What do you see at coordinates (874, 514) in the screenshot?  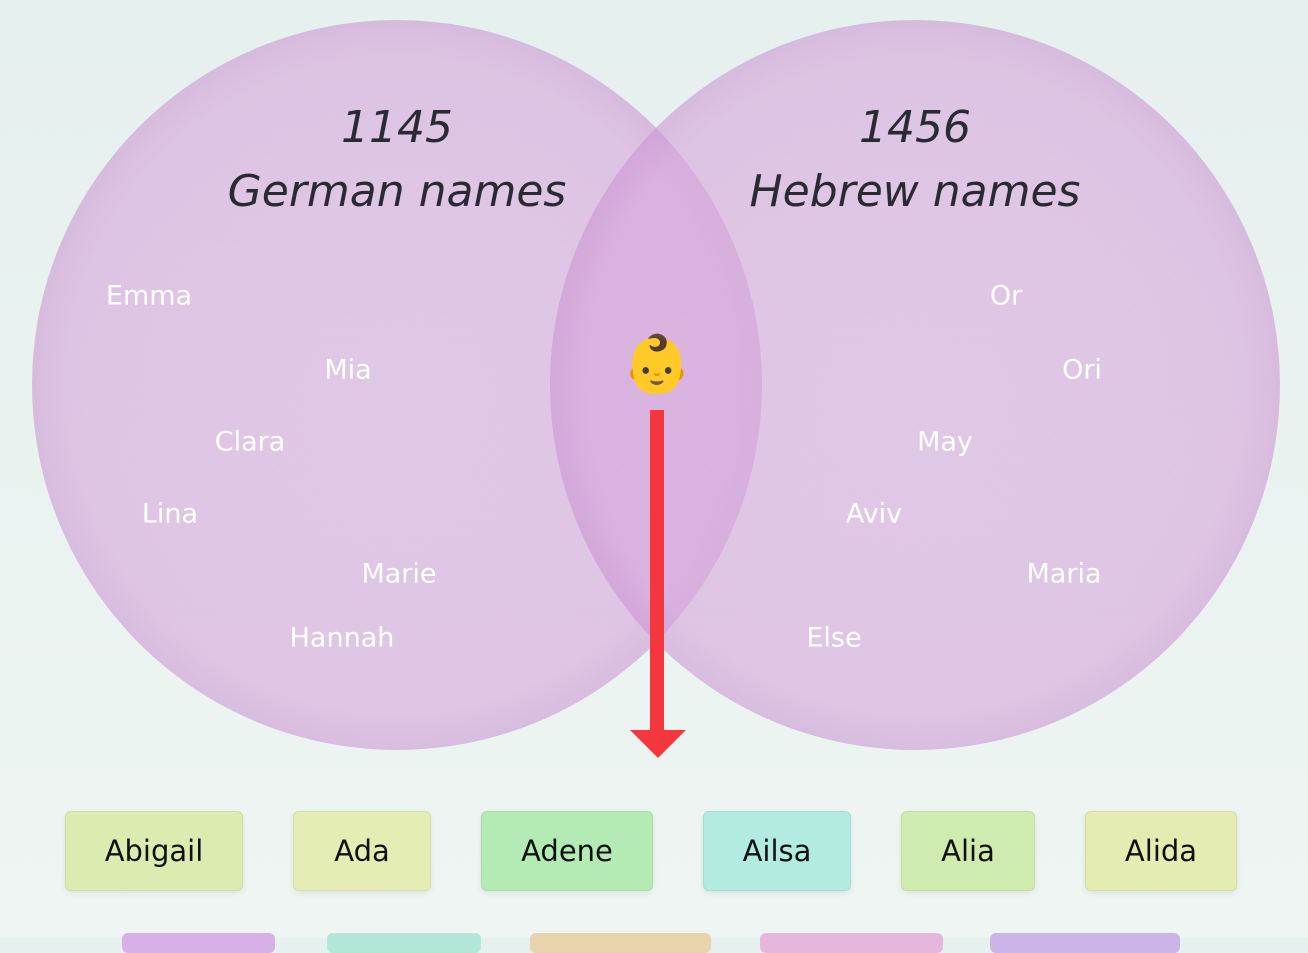 I see `name-label: Aviv` at bounding box center [874, 514].